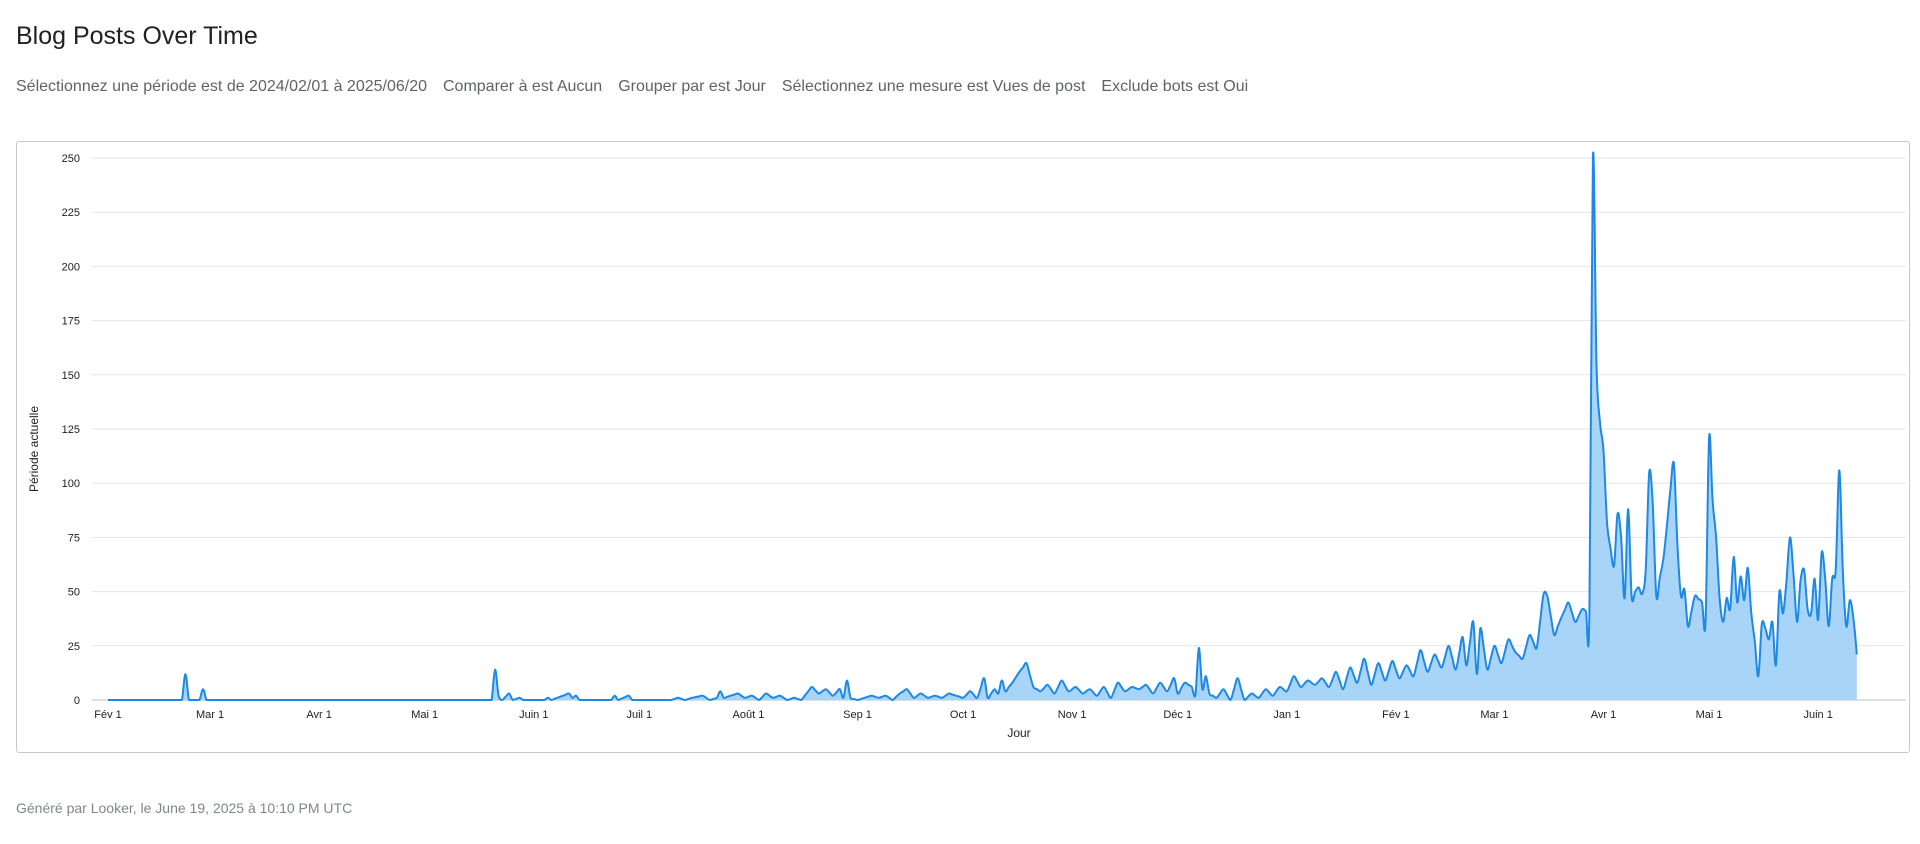  What do you see at coordinates (1018, 733) in the screenshot?
I see `x-axis-title: Jour` at bounding box center [1018, 733].